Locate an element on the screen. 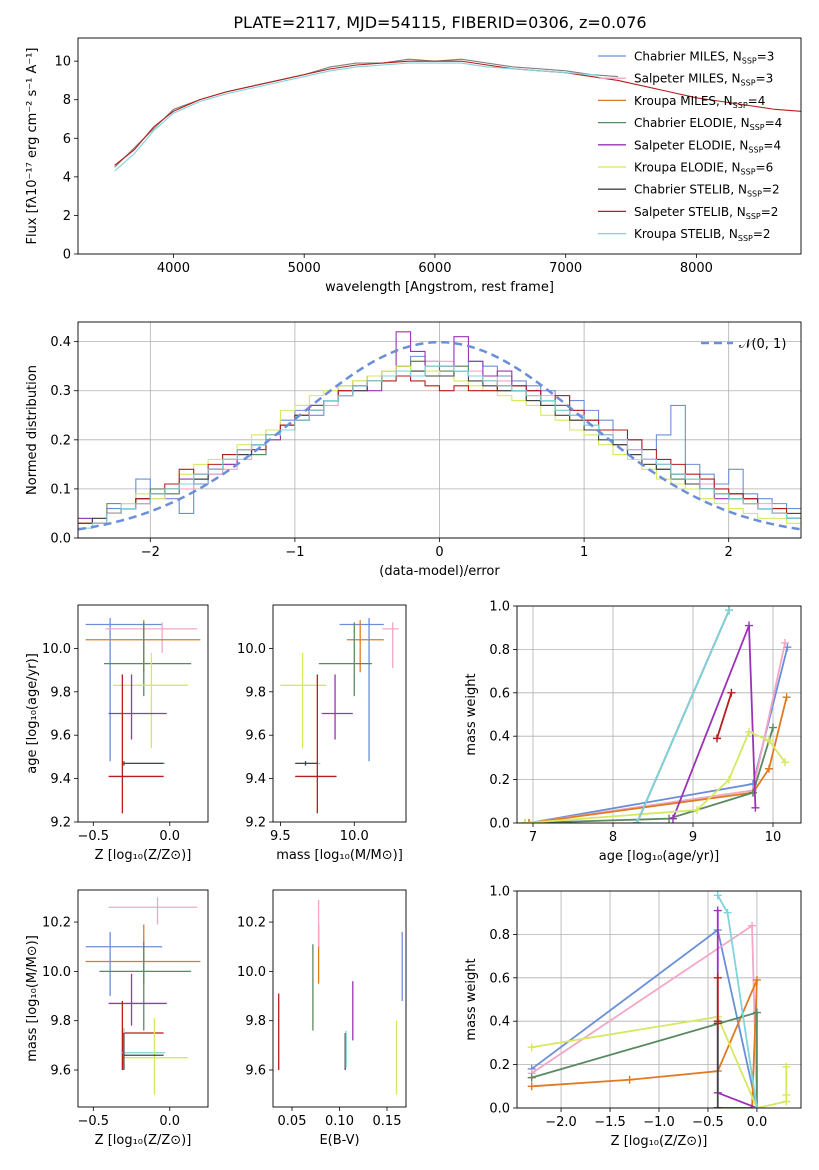 This screenshot has height=1170, width=819. x-tick-label: 1 is located at coordinates (584, 552).